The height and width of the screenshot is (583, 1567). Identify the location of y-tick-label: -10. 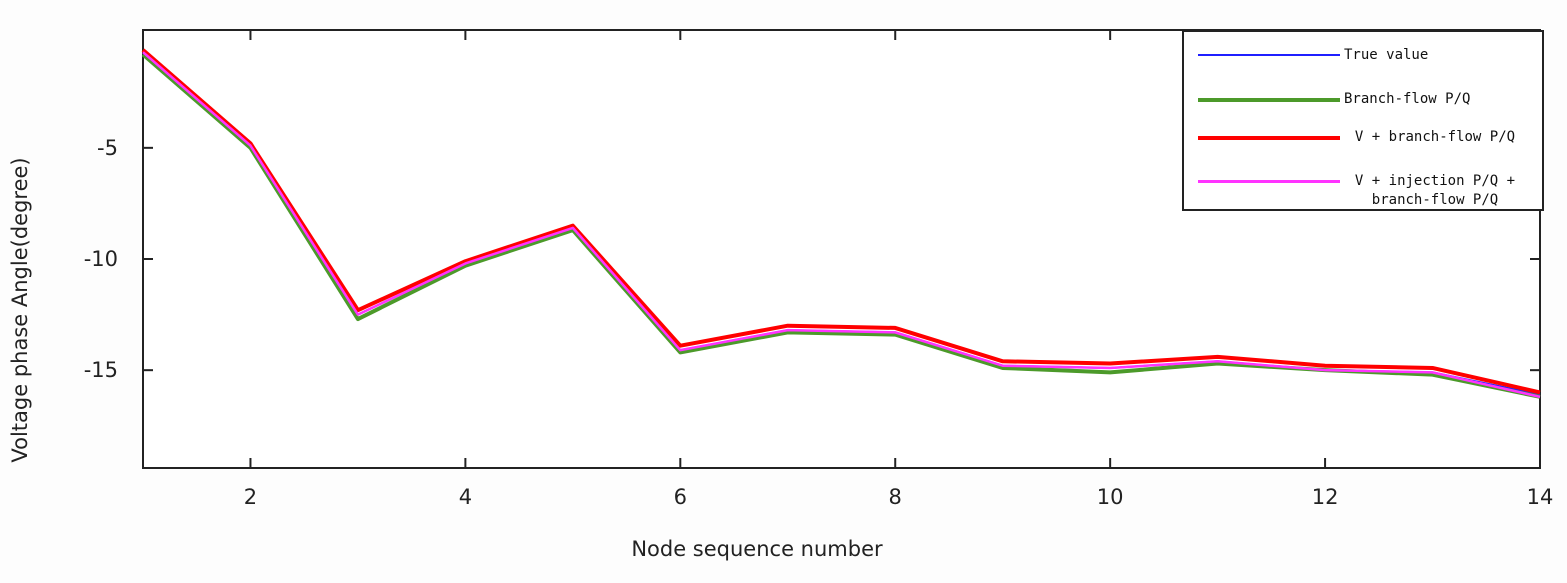
(101, 259).